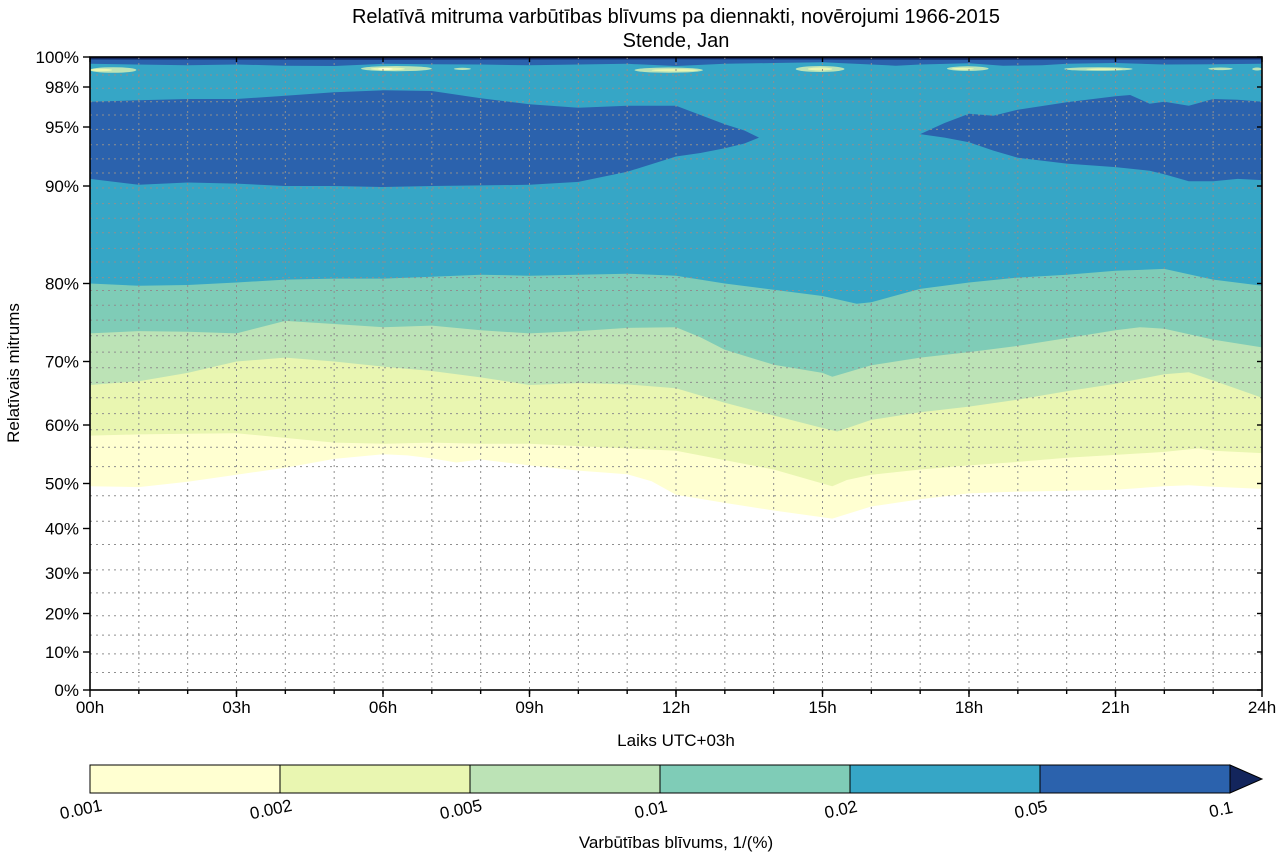 This screenshot has height=863, width=1284. I want to click on y-tick-label: 0%, so click(66, 690).